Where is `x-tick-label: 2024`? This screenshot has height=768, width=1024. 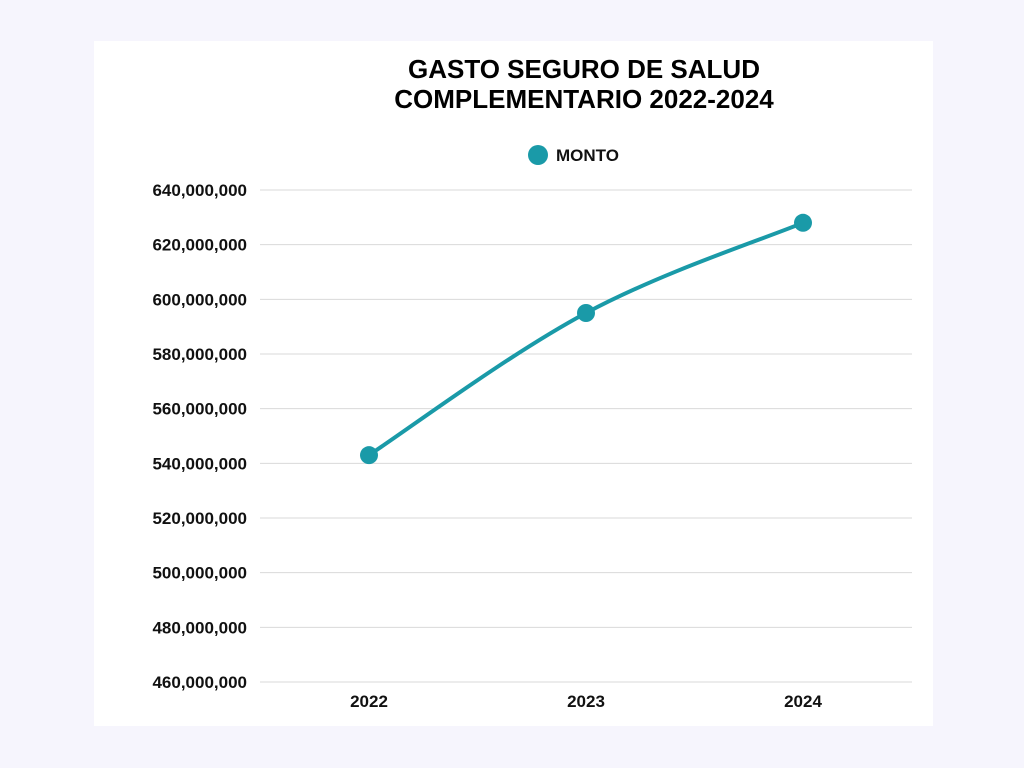 x-tick-label: 2024 is located at coordinates (803, 701).